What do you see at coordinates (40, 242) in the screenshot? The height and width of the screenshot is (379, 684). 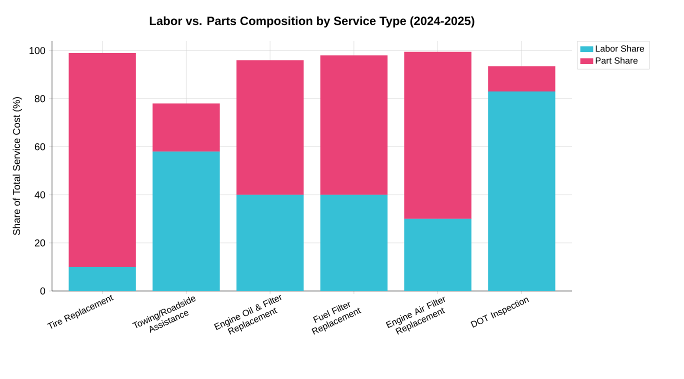 I see `y-tick-label: 20` at bounding box center [40, 242].